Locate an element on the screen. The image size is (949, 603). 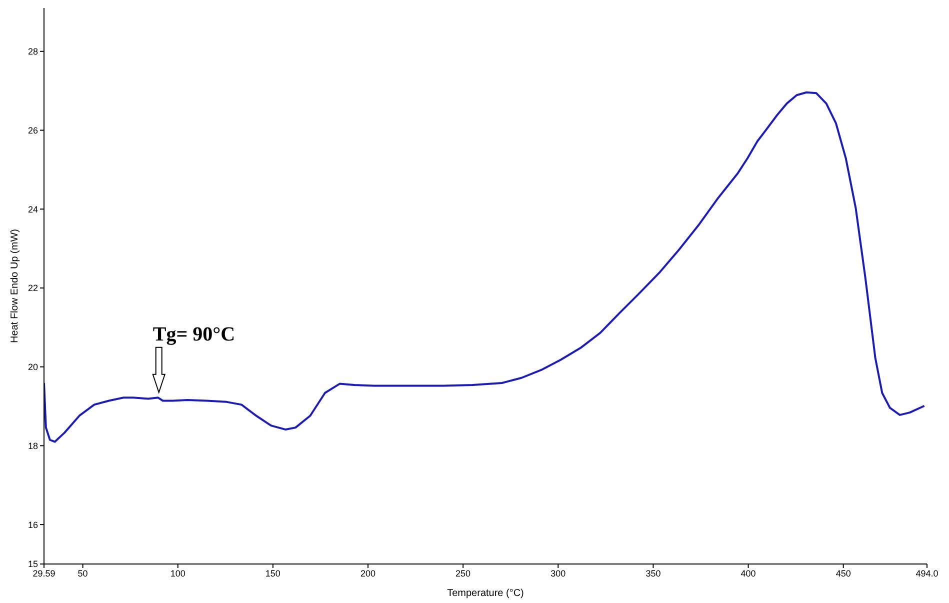
x-tick-label: 400 is located at coordinates (748, 573).